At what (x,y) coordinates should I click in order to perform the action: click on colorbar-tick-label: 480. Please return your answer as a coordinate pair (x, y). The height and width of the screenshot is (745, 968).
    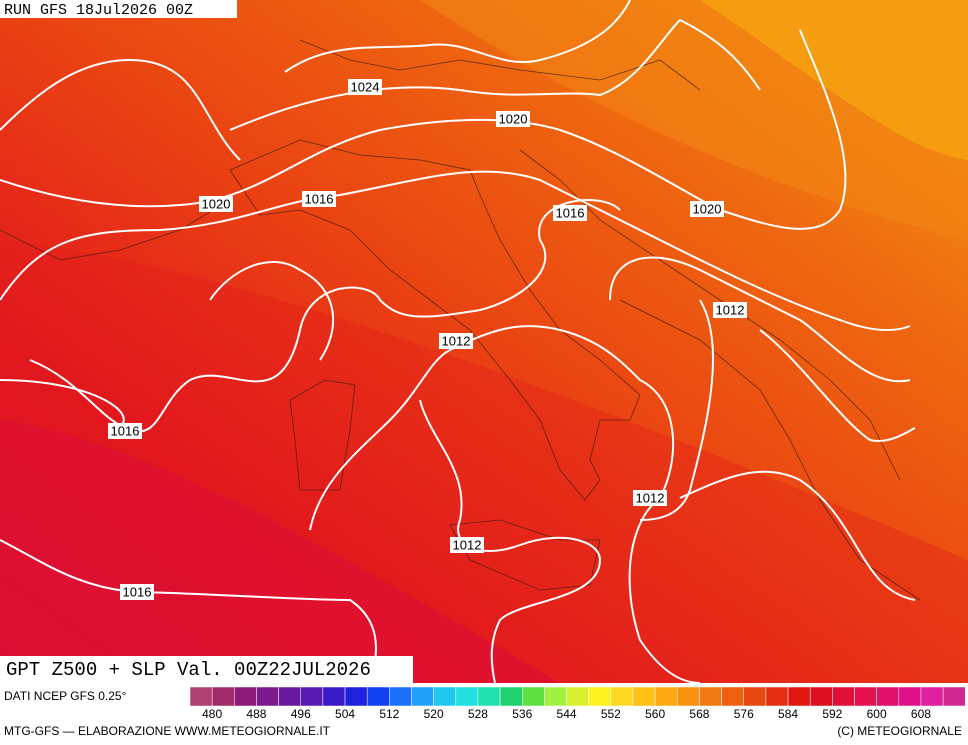
    Looking at the image, I should click on (212, 714).